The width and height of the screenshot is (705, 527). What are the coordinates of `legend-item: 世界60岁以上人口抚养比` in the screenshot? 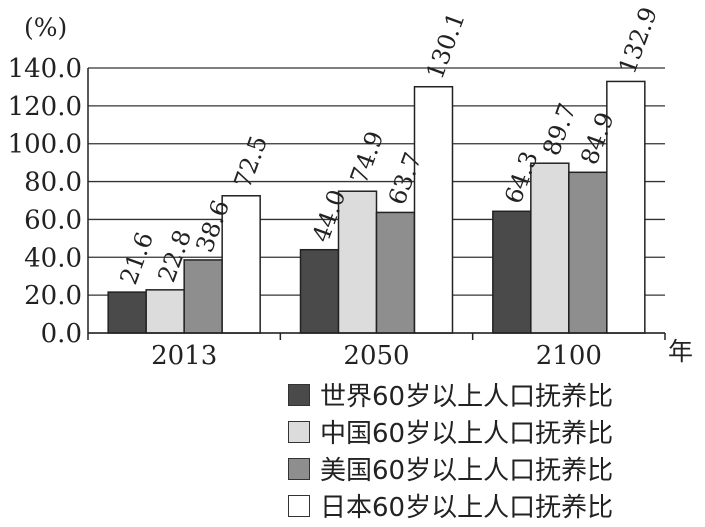 It's located at (493, 394).